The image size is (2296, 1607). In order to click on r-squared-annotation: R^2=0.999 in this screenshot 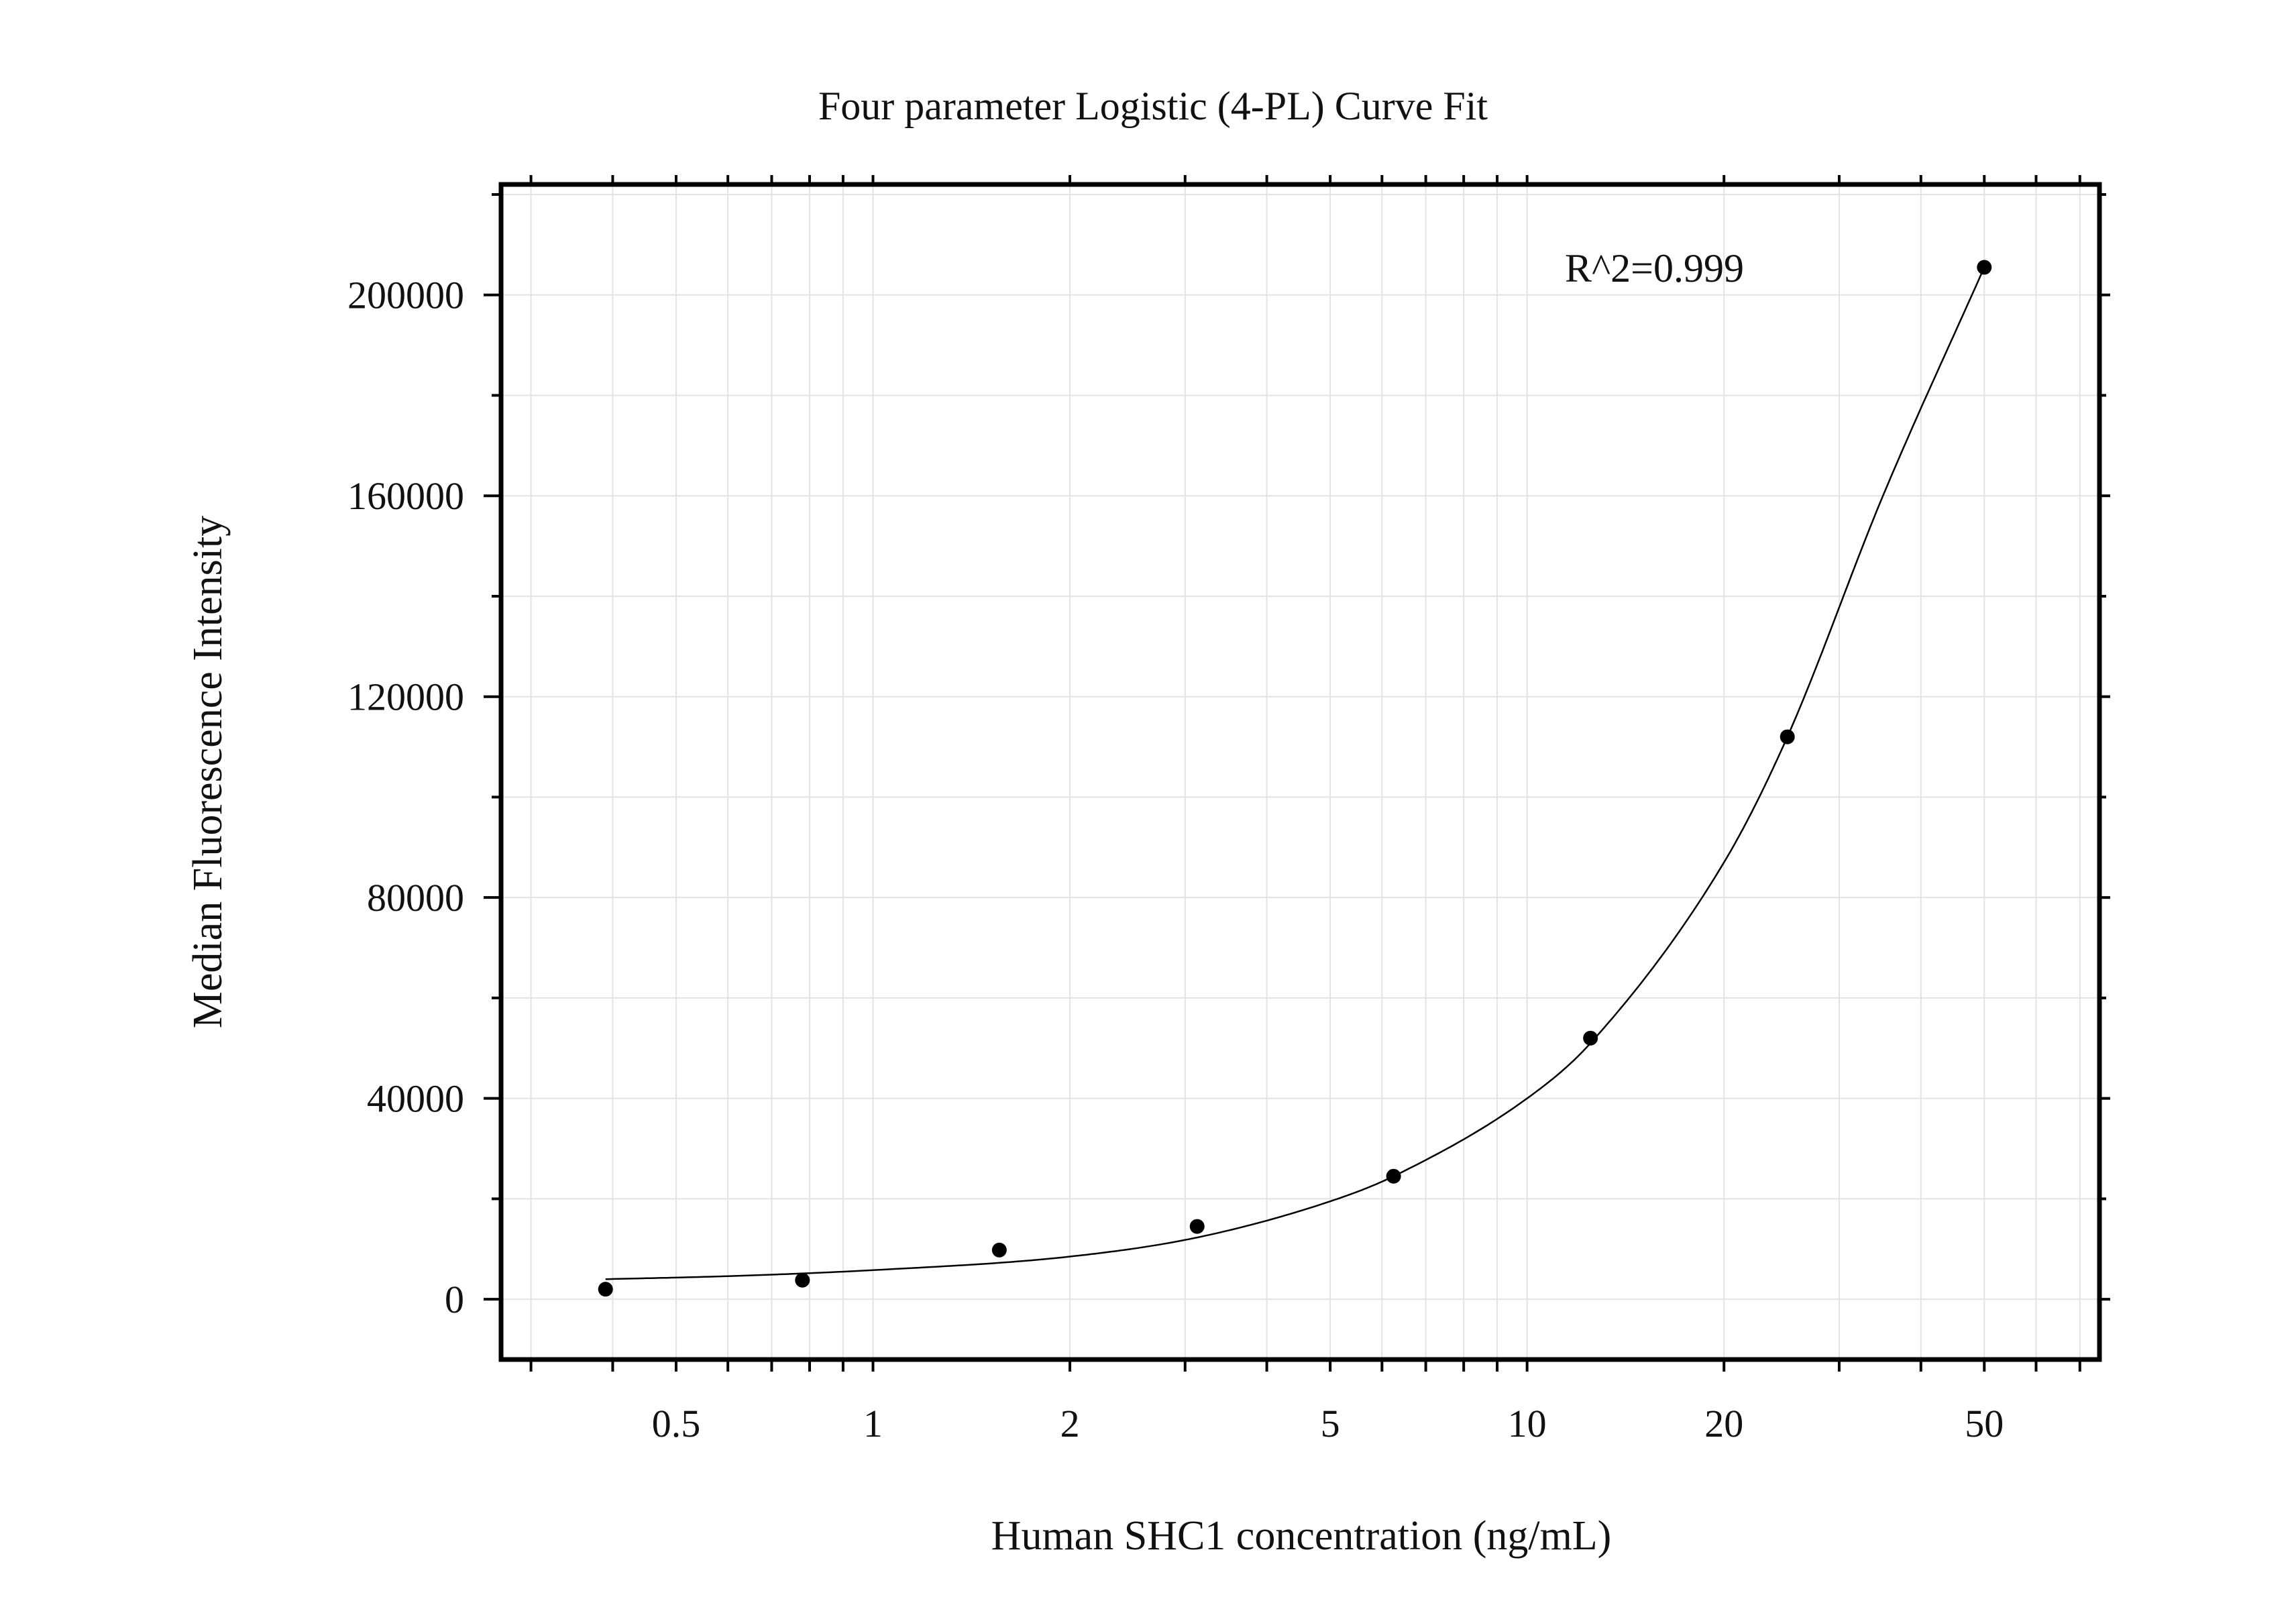, I will do `click(1654, 268)`.